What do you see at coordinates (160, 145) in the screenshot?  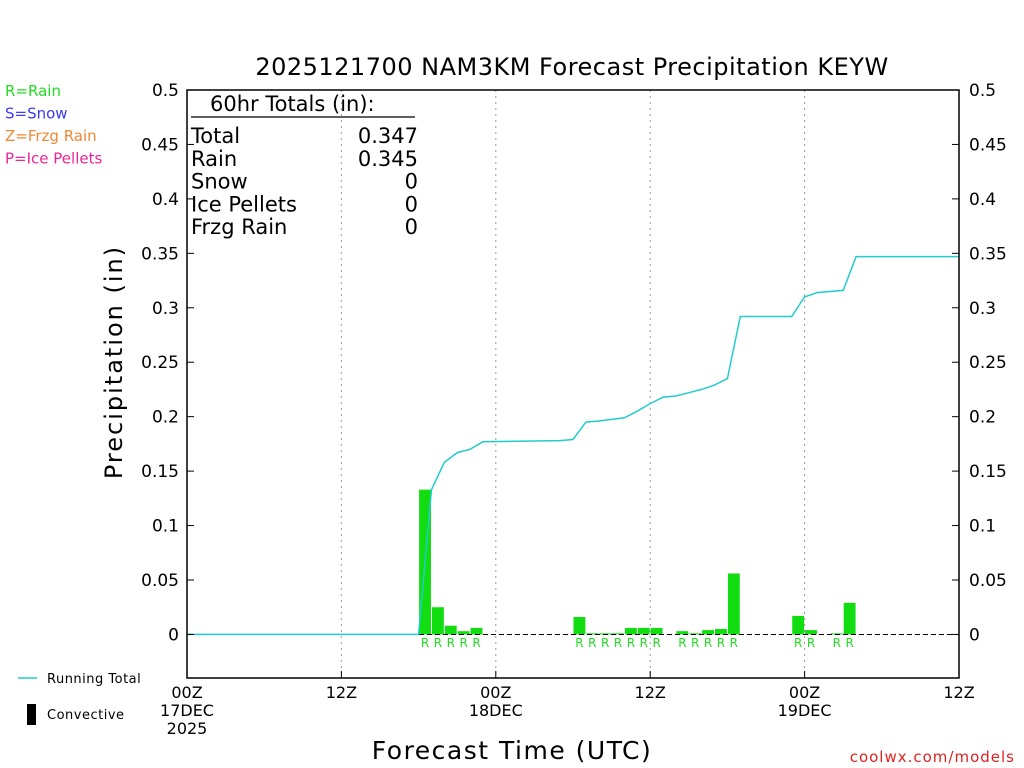 I see `y-tick-label-left: 0.45` at bounding box center [160, 145].